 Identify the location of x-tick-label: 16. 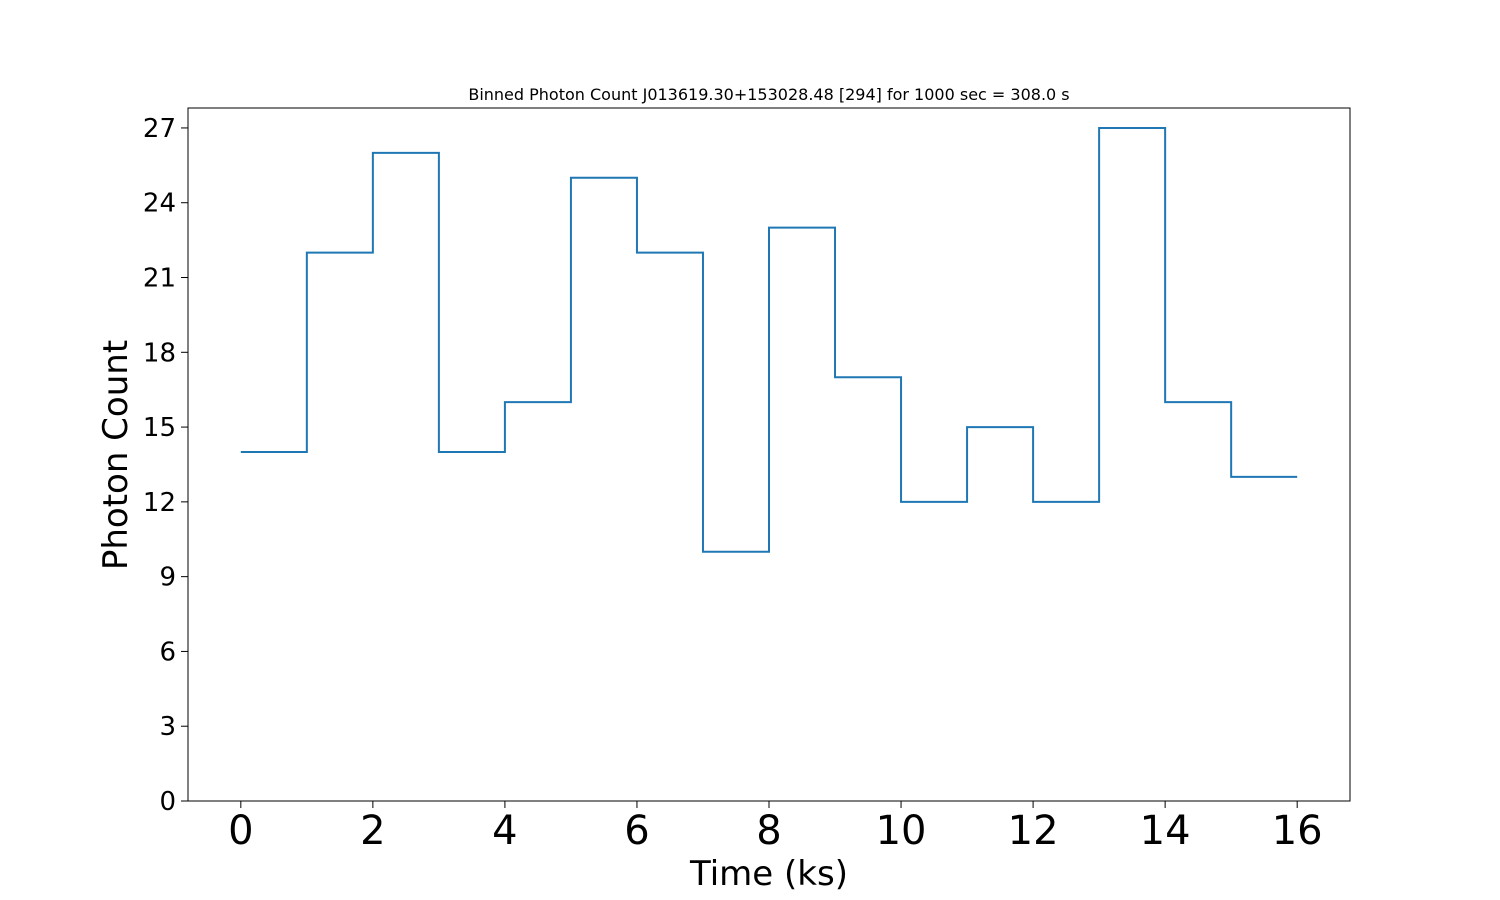
(1297, 831).